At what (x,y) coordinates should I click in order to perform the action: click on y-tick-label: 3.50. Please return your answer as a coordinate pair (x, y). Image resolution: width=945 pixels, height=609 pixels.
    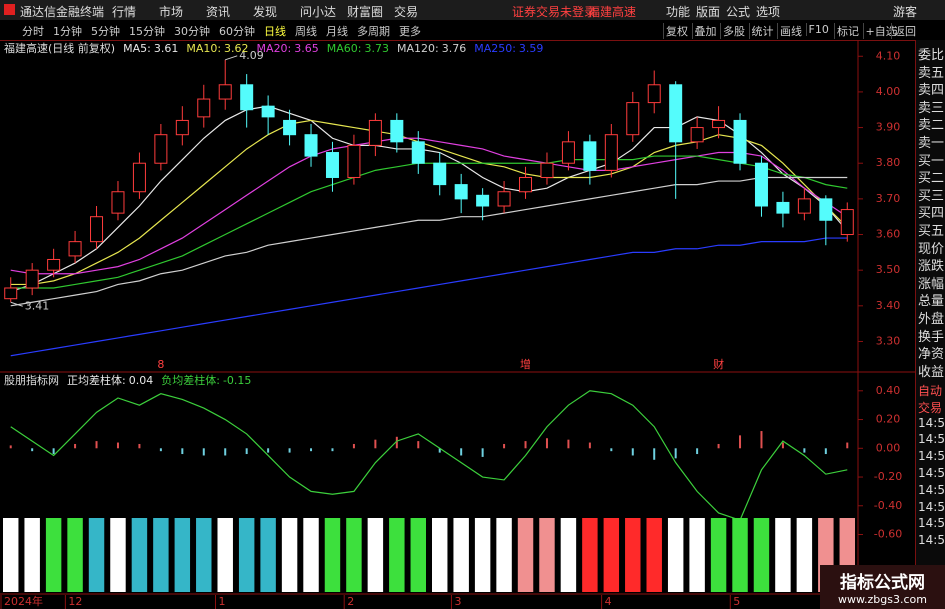
    Looking at the image, I should click on (888, 269).